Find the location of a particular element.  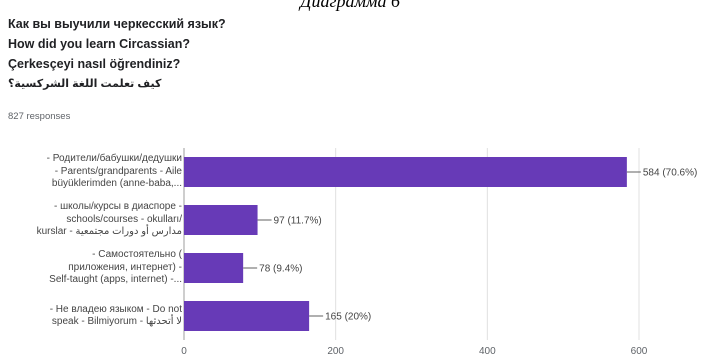

question-title-english: How did you learn Circassian? is located at coordinates (99, 44).